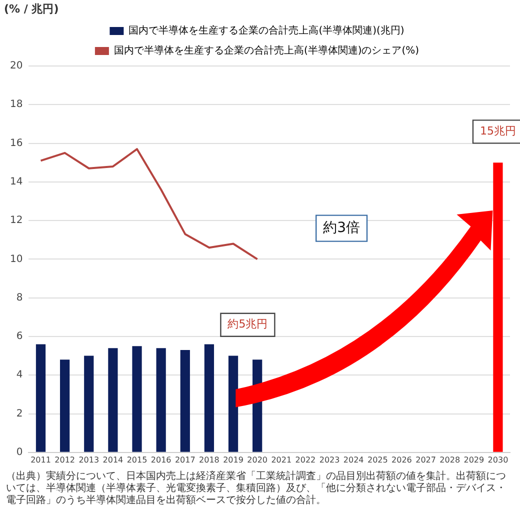  Describe the element at coordinates (256, 489) in the screenshot. I see `text: （出典）実績分について、日本国内売上は経済産業省「工業統計調査」の品目別出荷額の値を集計。出荷額については、半導体関連（半導体素子、光電変換素子、集積回路）及び、「他に分類されない電子部品・デバイス・電子回路」のうち半導体関連品目を出荷額ベースで按分した値の合計。` at that location.